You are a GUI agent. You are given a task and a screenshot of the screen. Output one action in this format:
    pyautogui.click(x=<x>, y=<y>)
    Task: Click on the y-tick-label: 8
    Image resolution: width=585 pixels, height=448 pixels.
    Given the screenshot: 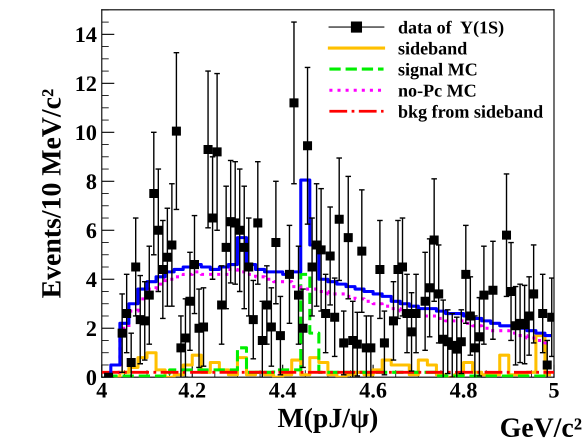 What is the action you would take?
    pyautogui.click(x=91, y=182)
    